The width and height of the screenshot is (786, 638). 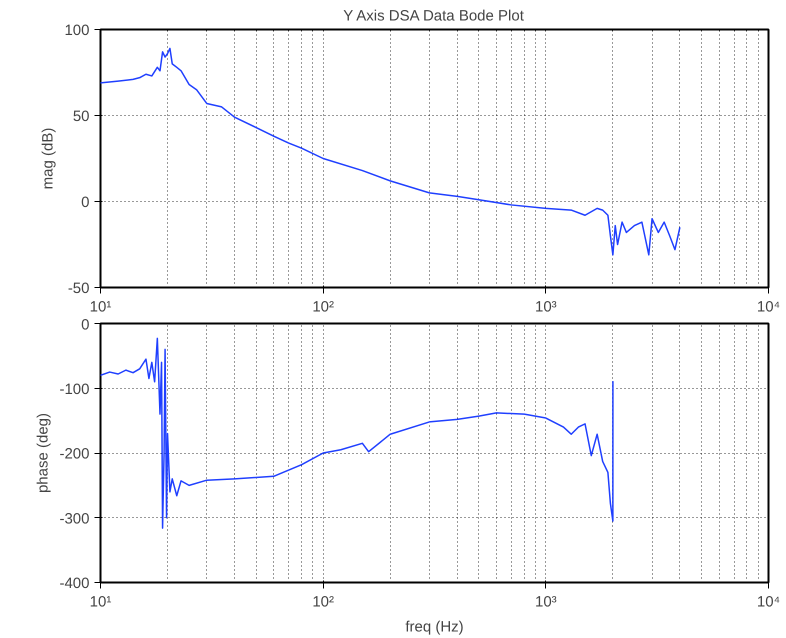 I want to click on y-tick-label: 100, so click(x=77, y=30).